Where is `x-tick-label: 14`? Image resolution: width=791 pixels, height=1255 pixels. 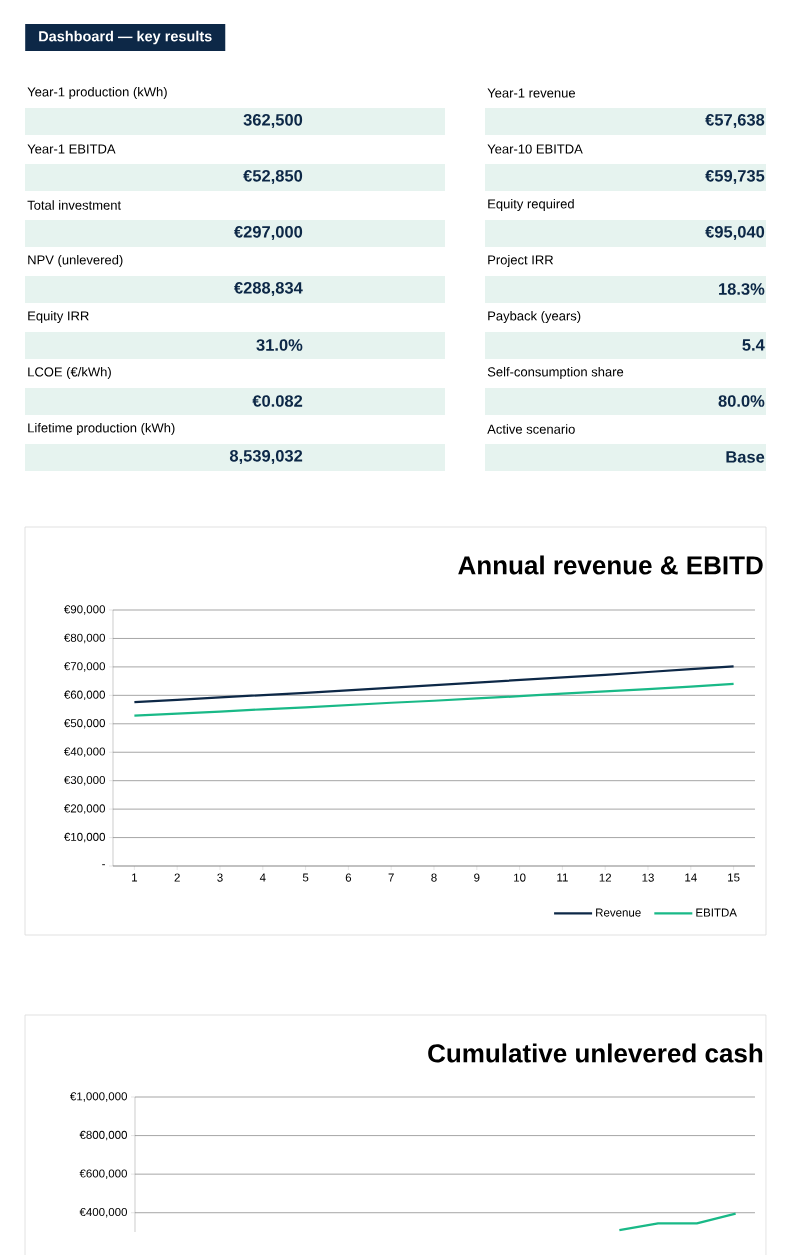 x-tick-label: 14 is located at coordinates (691, 877).